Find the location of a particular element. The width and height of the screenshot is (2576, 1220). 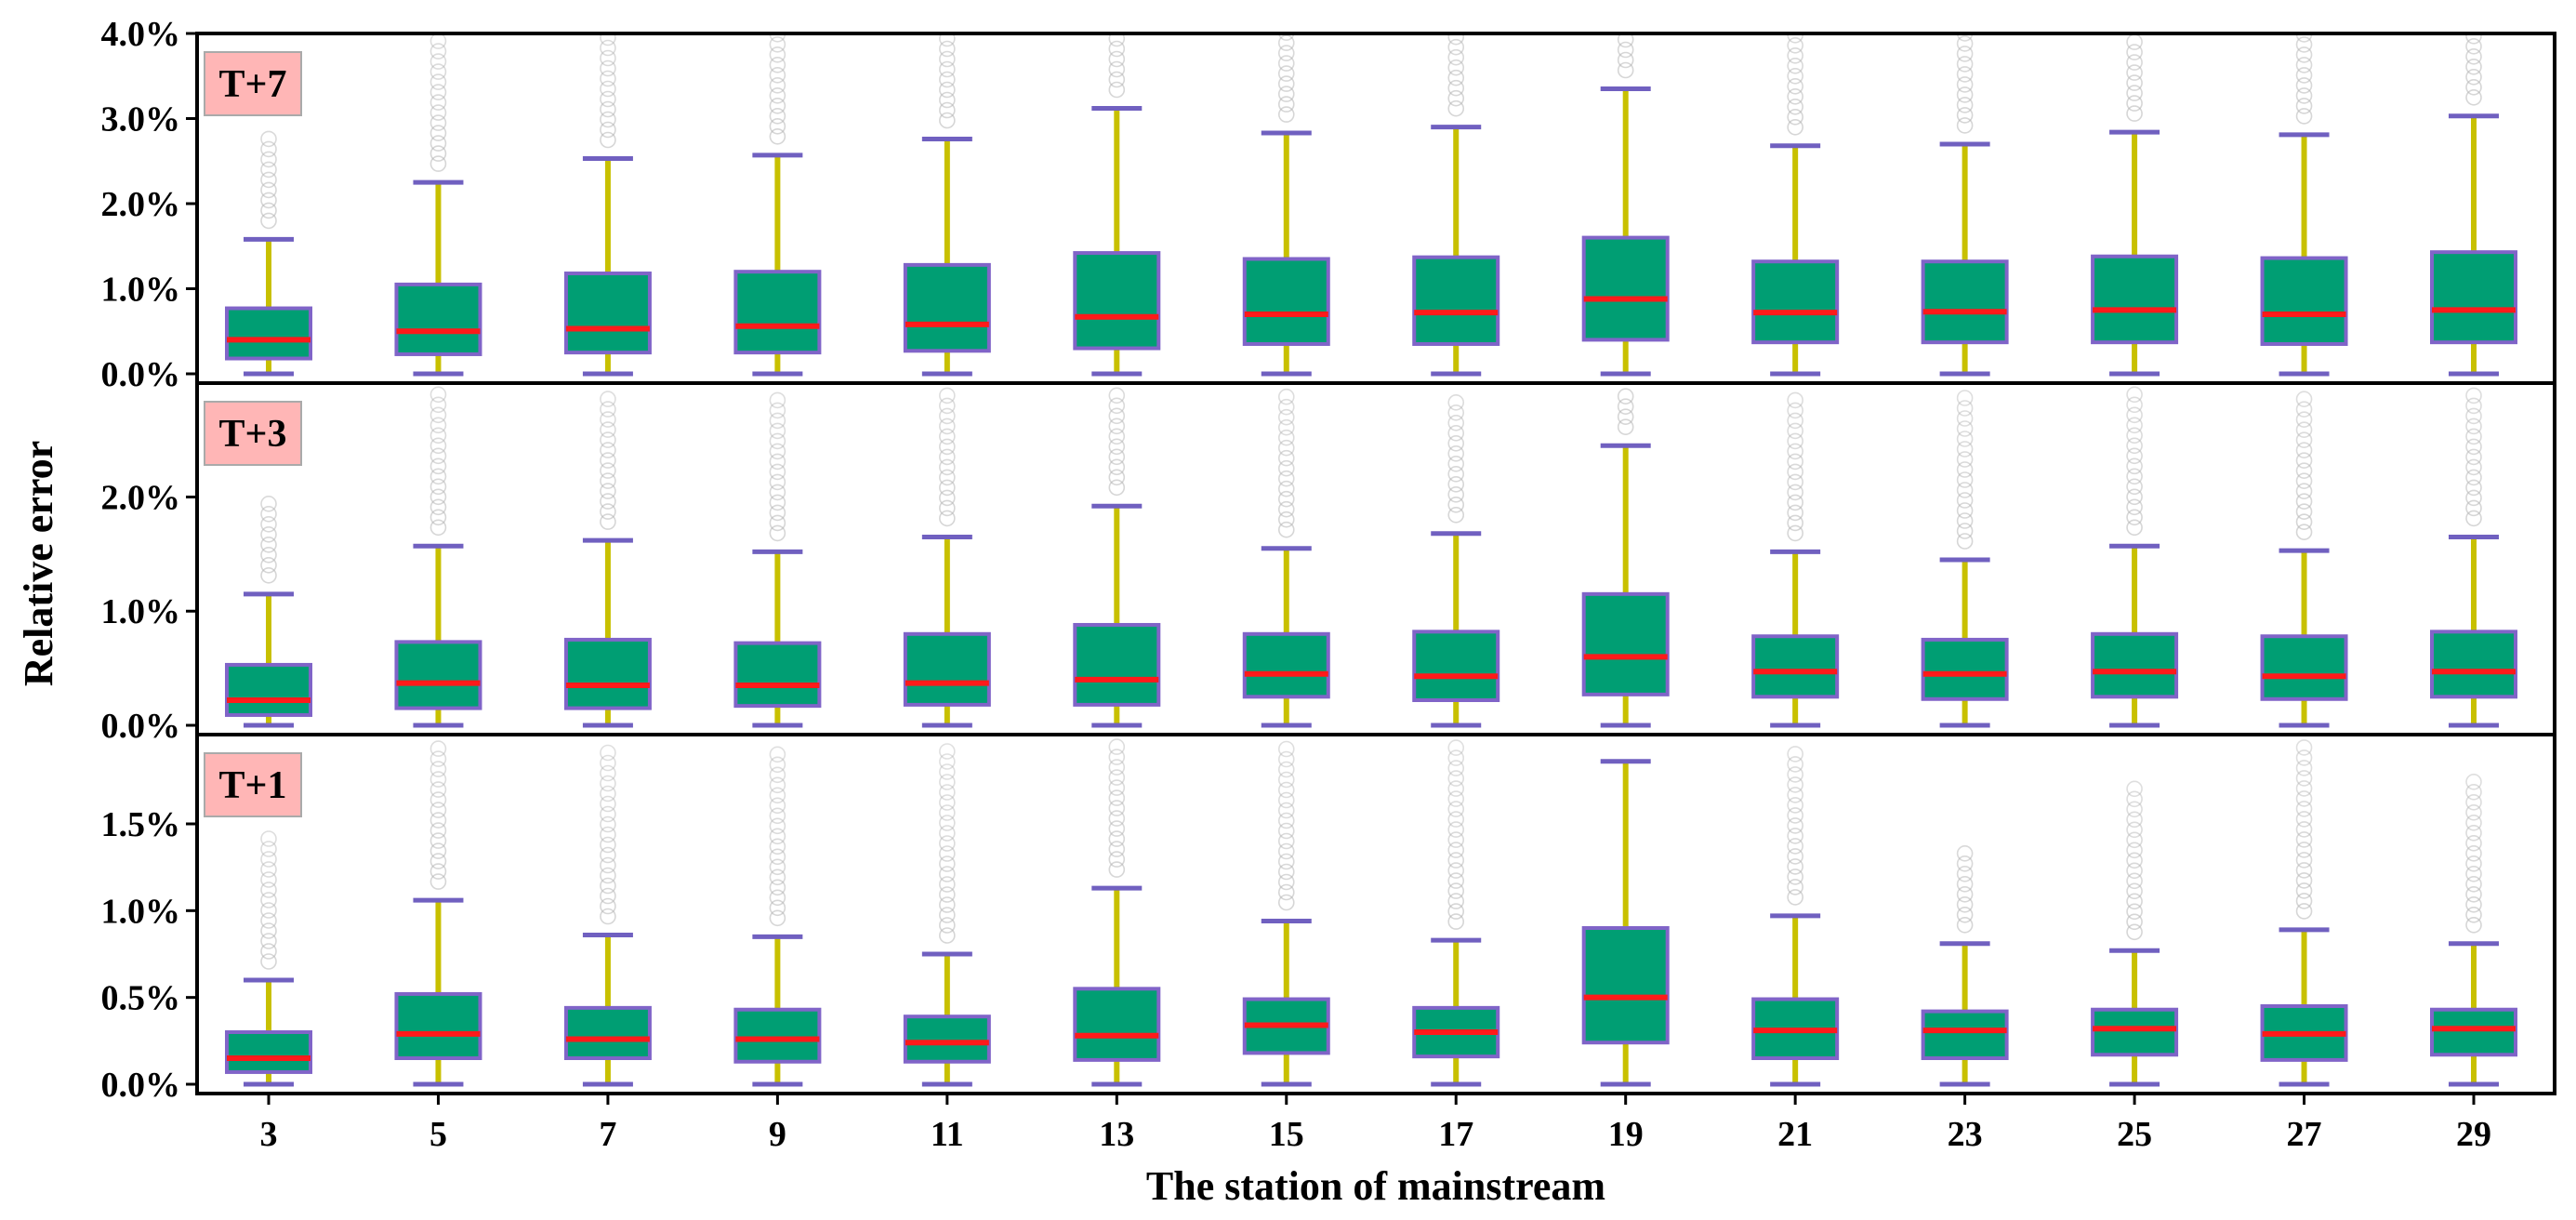

x-tick-label: 25 is located at coordinates (2134, 1134).